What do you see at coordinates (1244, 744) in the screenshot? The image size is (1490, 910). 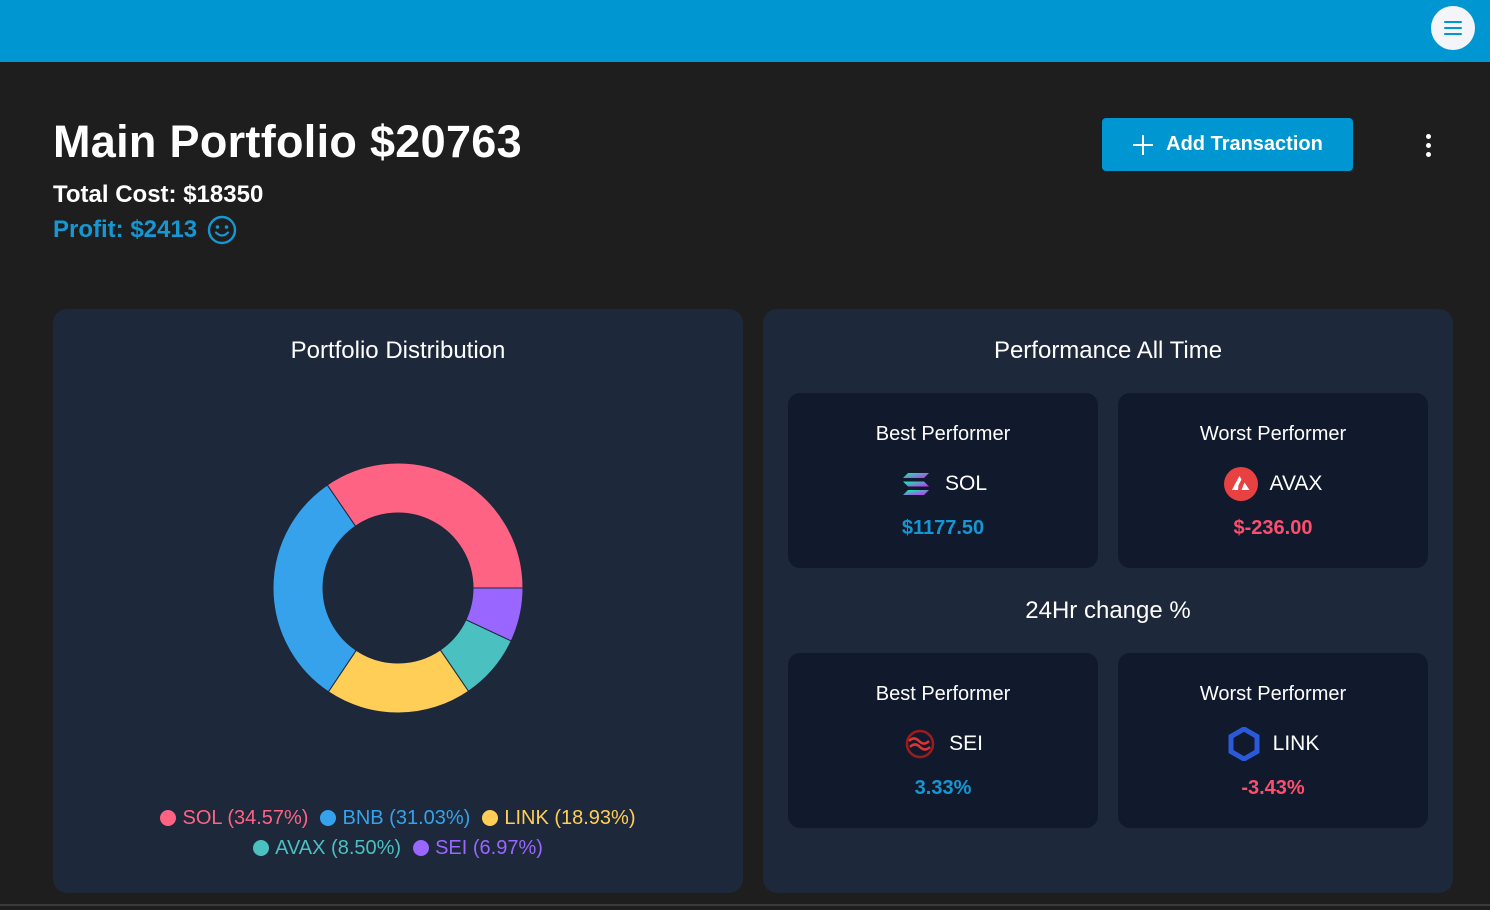 I see `chainlink-icon` at bounding box center [1244, 744].